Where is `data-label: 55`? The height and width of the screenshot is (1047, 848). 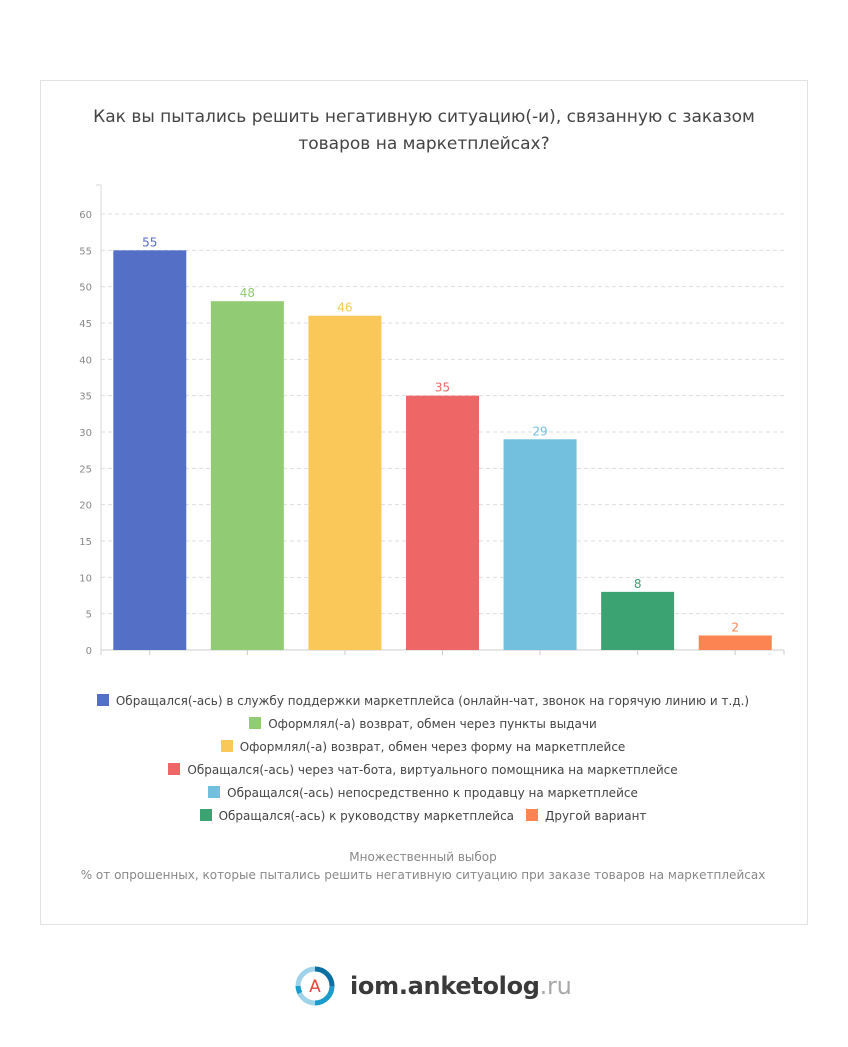 data-label: 55 is located at coordinates (149, 242).